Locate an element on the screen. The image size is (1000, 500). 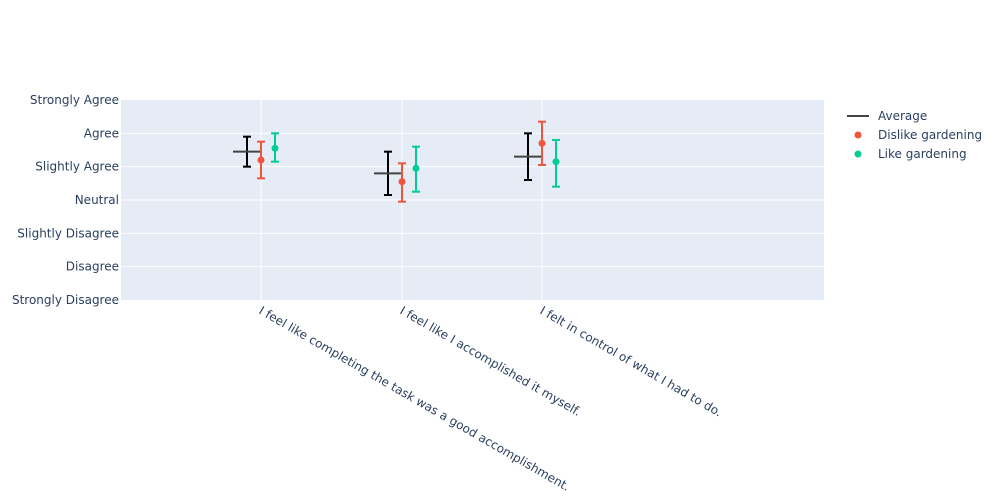
y-tick-label: Strongly Disagree is located at coordinates (65, 300).